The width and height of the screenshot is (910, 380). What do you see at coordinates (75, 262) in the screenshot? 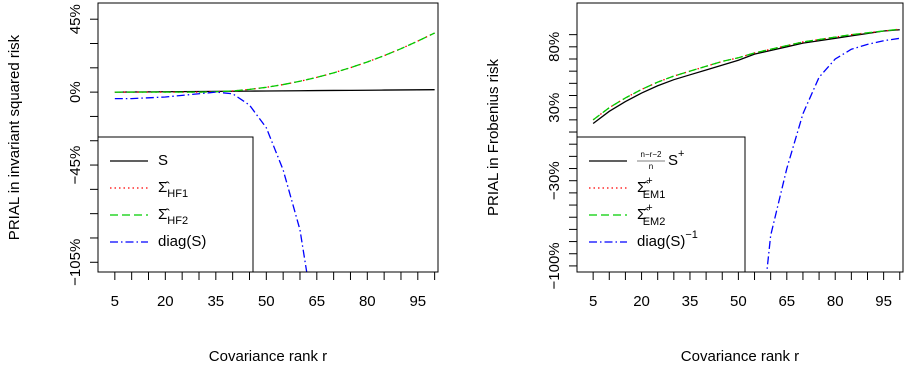
I see `y-tick-label: −105%` at bounding box center [75, 262].